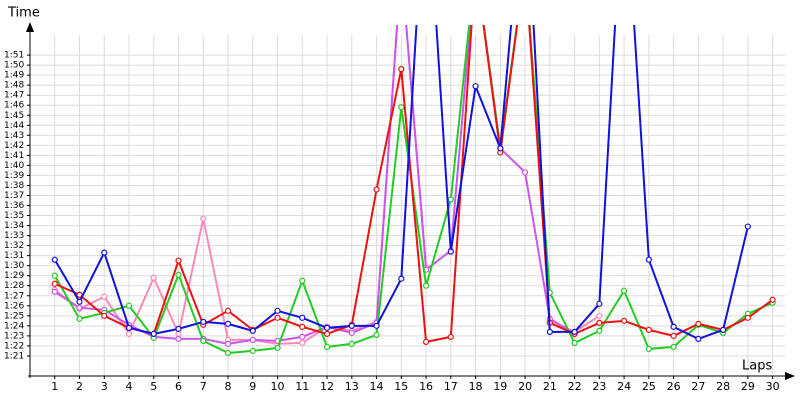  Describe the element at coordinates (14, 126) in the screenshot. I see `y-tick-label: 1:44` at that location.